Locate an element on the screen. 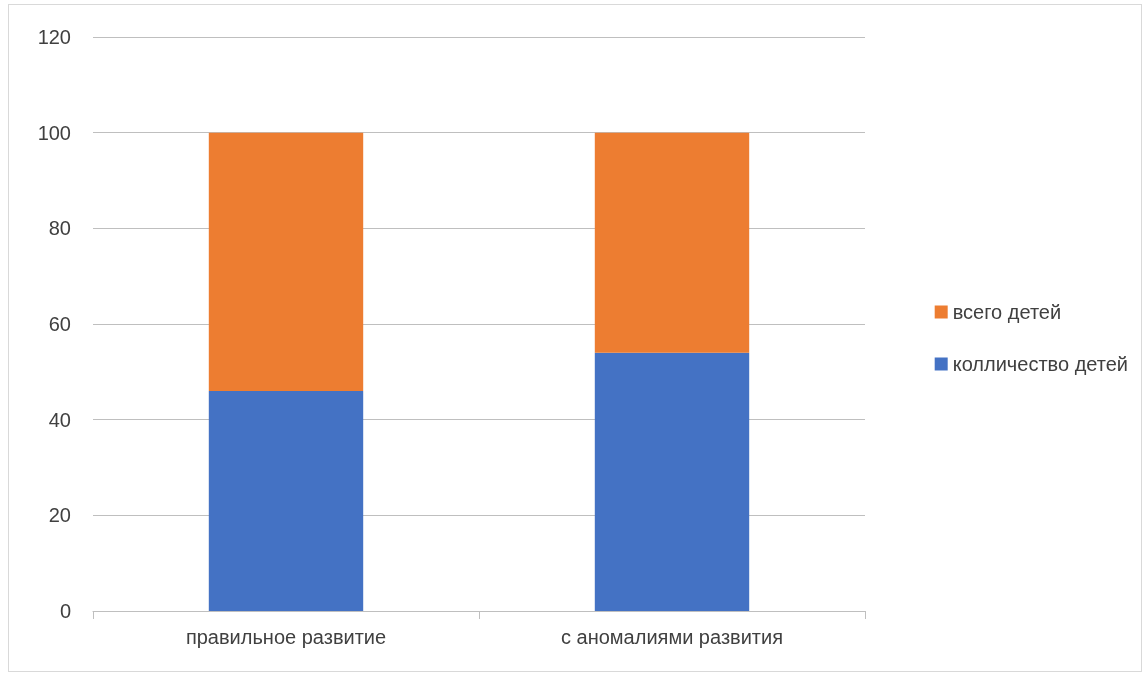 The image size is (1146, 677). y-tick-label: 20 is located at coordinates (59, 515).